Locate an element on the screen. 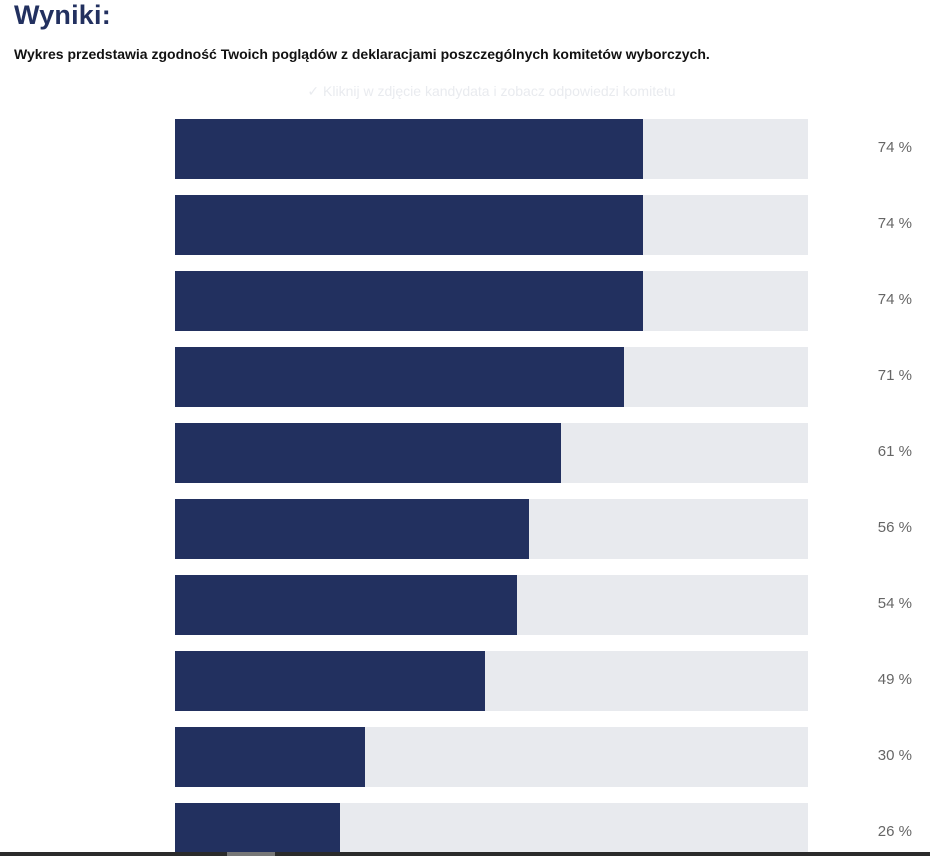 The image size is (930, 856). result-row: 49 % is located at coordinates (465, 681).